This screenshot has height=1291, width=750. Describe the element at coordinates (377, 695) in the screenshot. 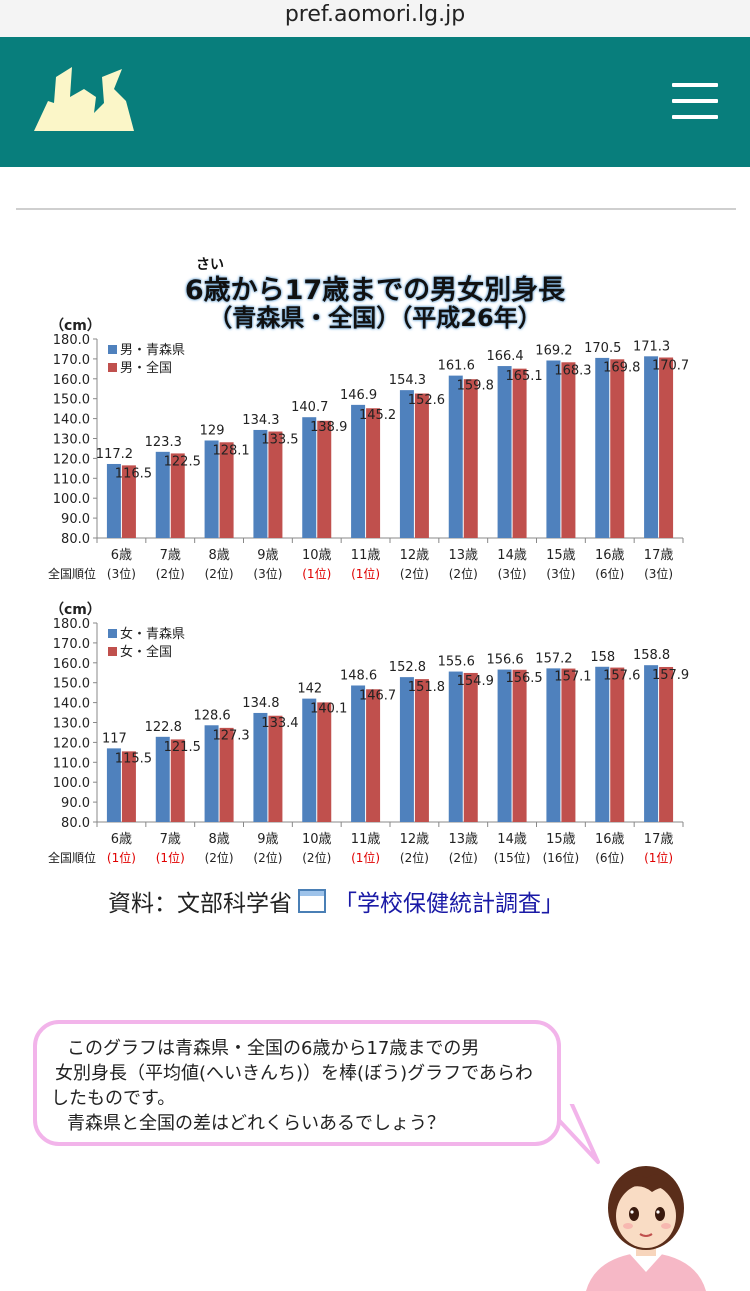

I see `data-label-national: 146.7` at that location.